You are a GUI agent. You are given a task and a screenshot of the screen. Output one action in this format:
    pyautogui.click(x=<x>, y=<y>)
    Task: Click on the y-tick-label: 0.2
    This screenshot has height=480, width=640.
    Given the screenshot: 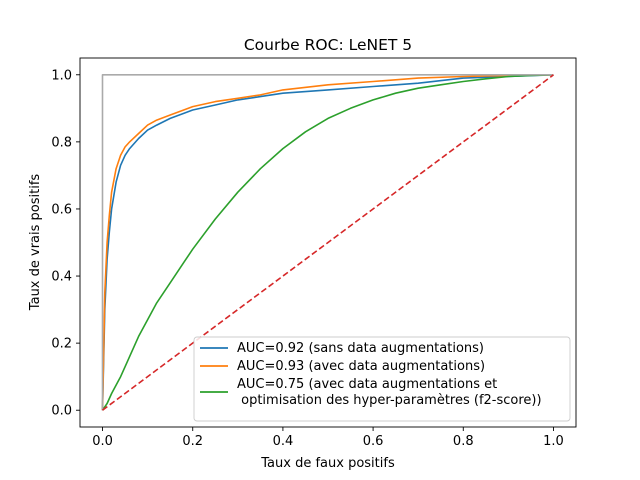 What is the action you would take?
    pyautogui.click(x=61, y=344)
    